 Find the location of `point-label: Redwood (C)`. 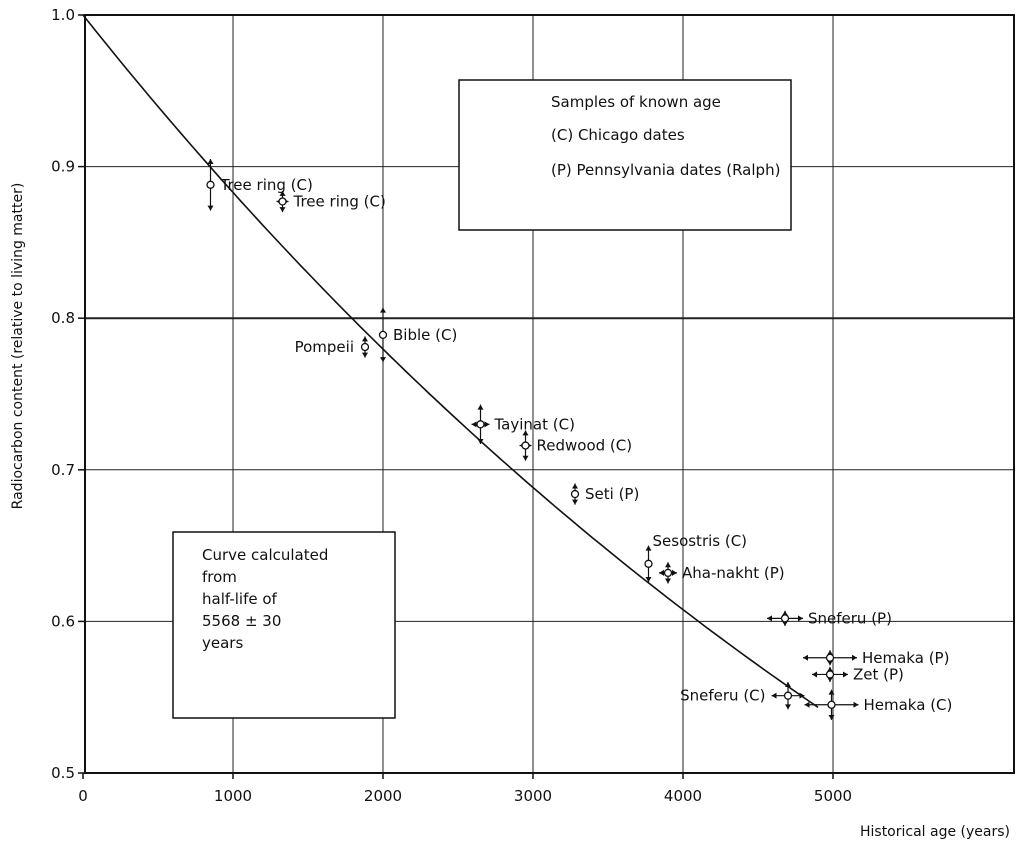

point-label: Redwood (C) is located at coordinates (585, 446).